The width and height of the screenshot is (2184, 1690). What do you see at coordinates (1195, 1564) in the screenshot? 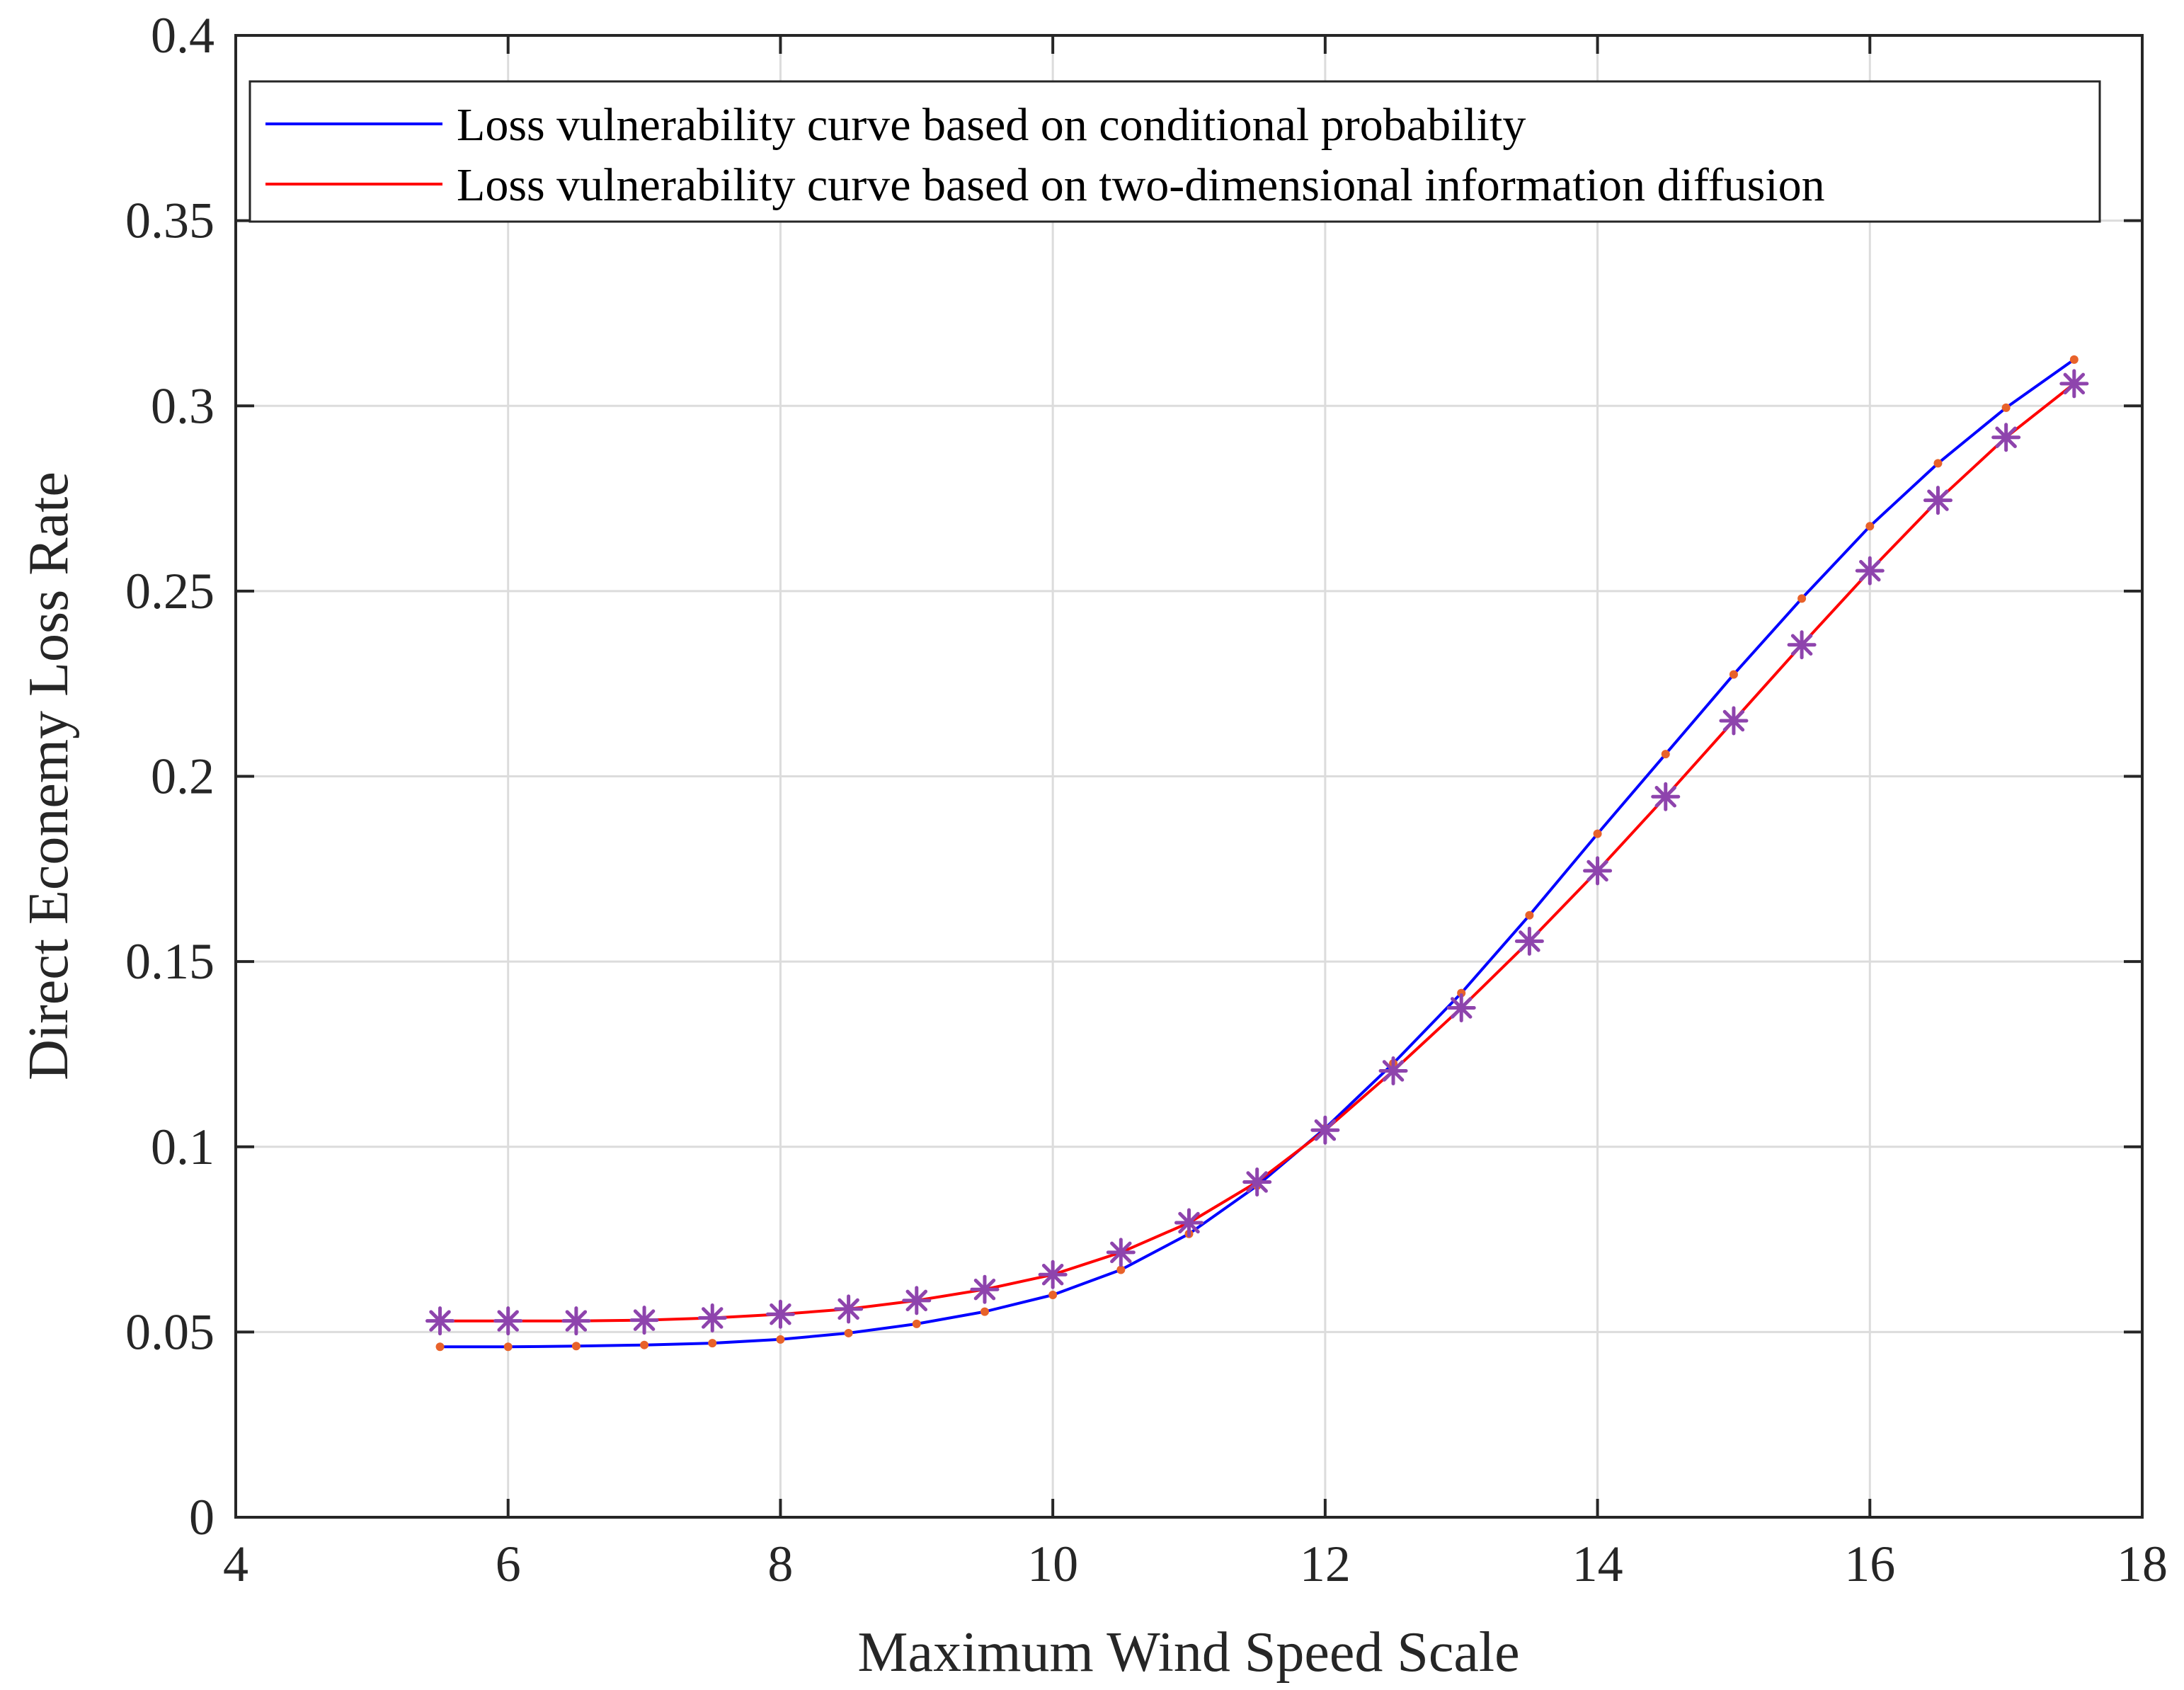
I see `x-tick-labels: 4 6 8 10 12 14 16 18` at bounding box center [1195, 1564].